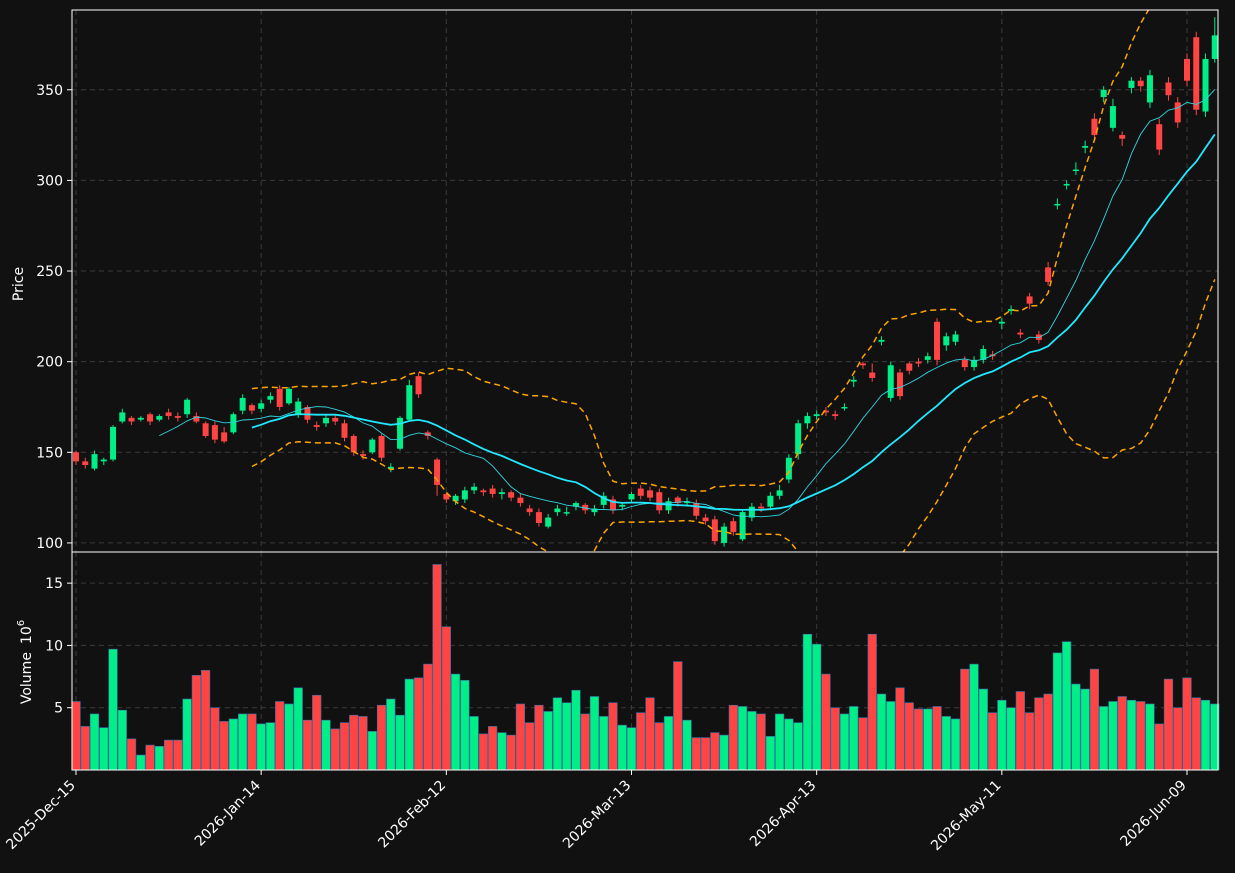  What do you see at coordinates (19, 284) in the screenshot?
I see `price-axis-label: Price` at bounding box center [19, 284].